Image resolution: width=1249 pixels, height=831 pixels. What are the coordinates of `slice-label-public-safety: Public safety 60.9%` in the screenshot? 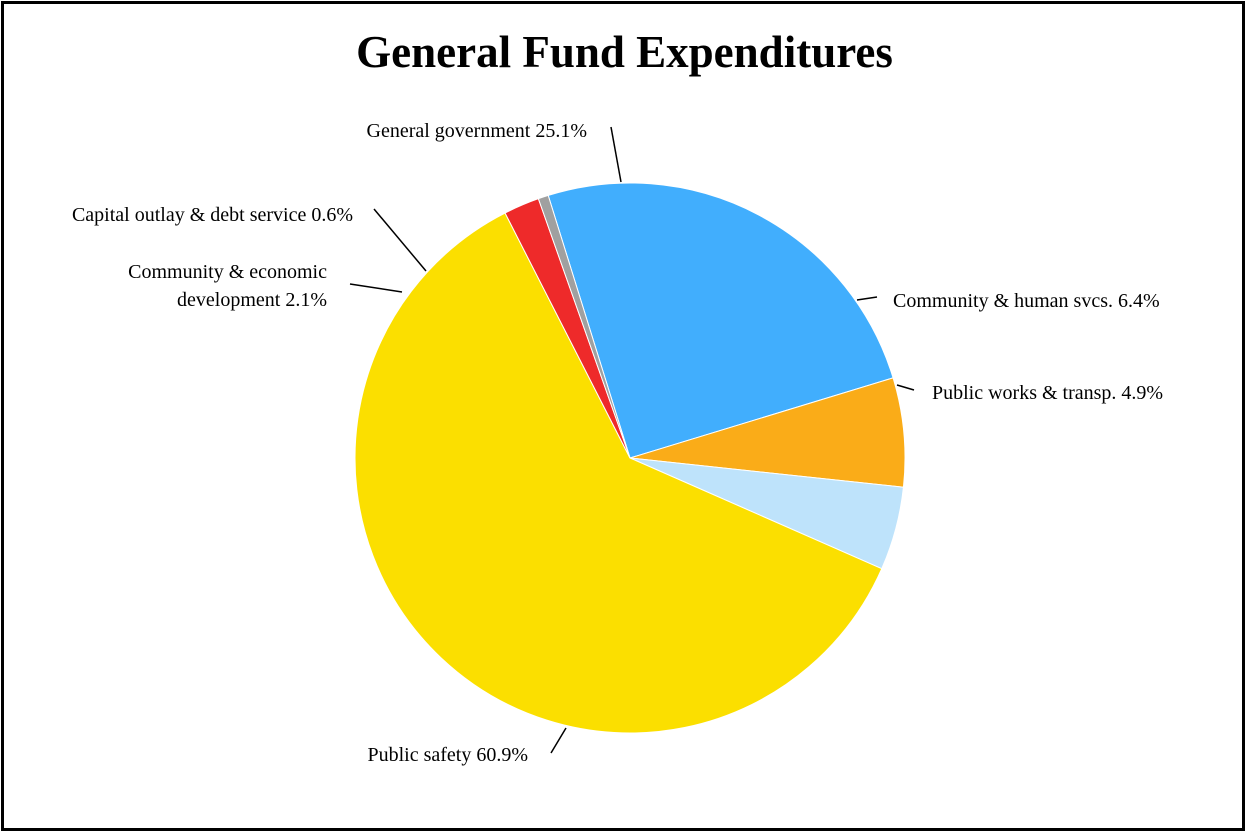 It's located at (447, 755).